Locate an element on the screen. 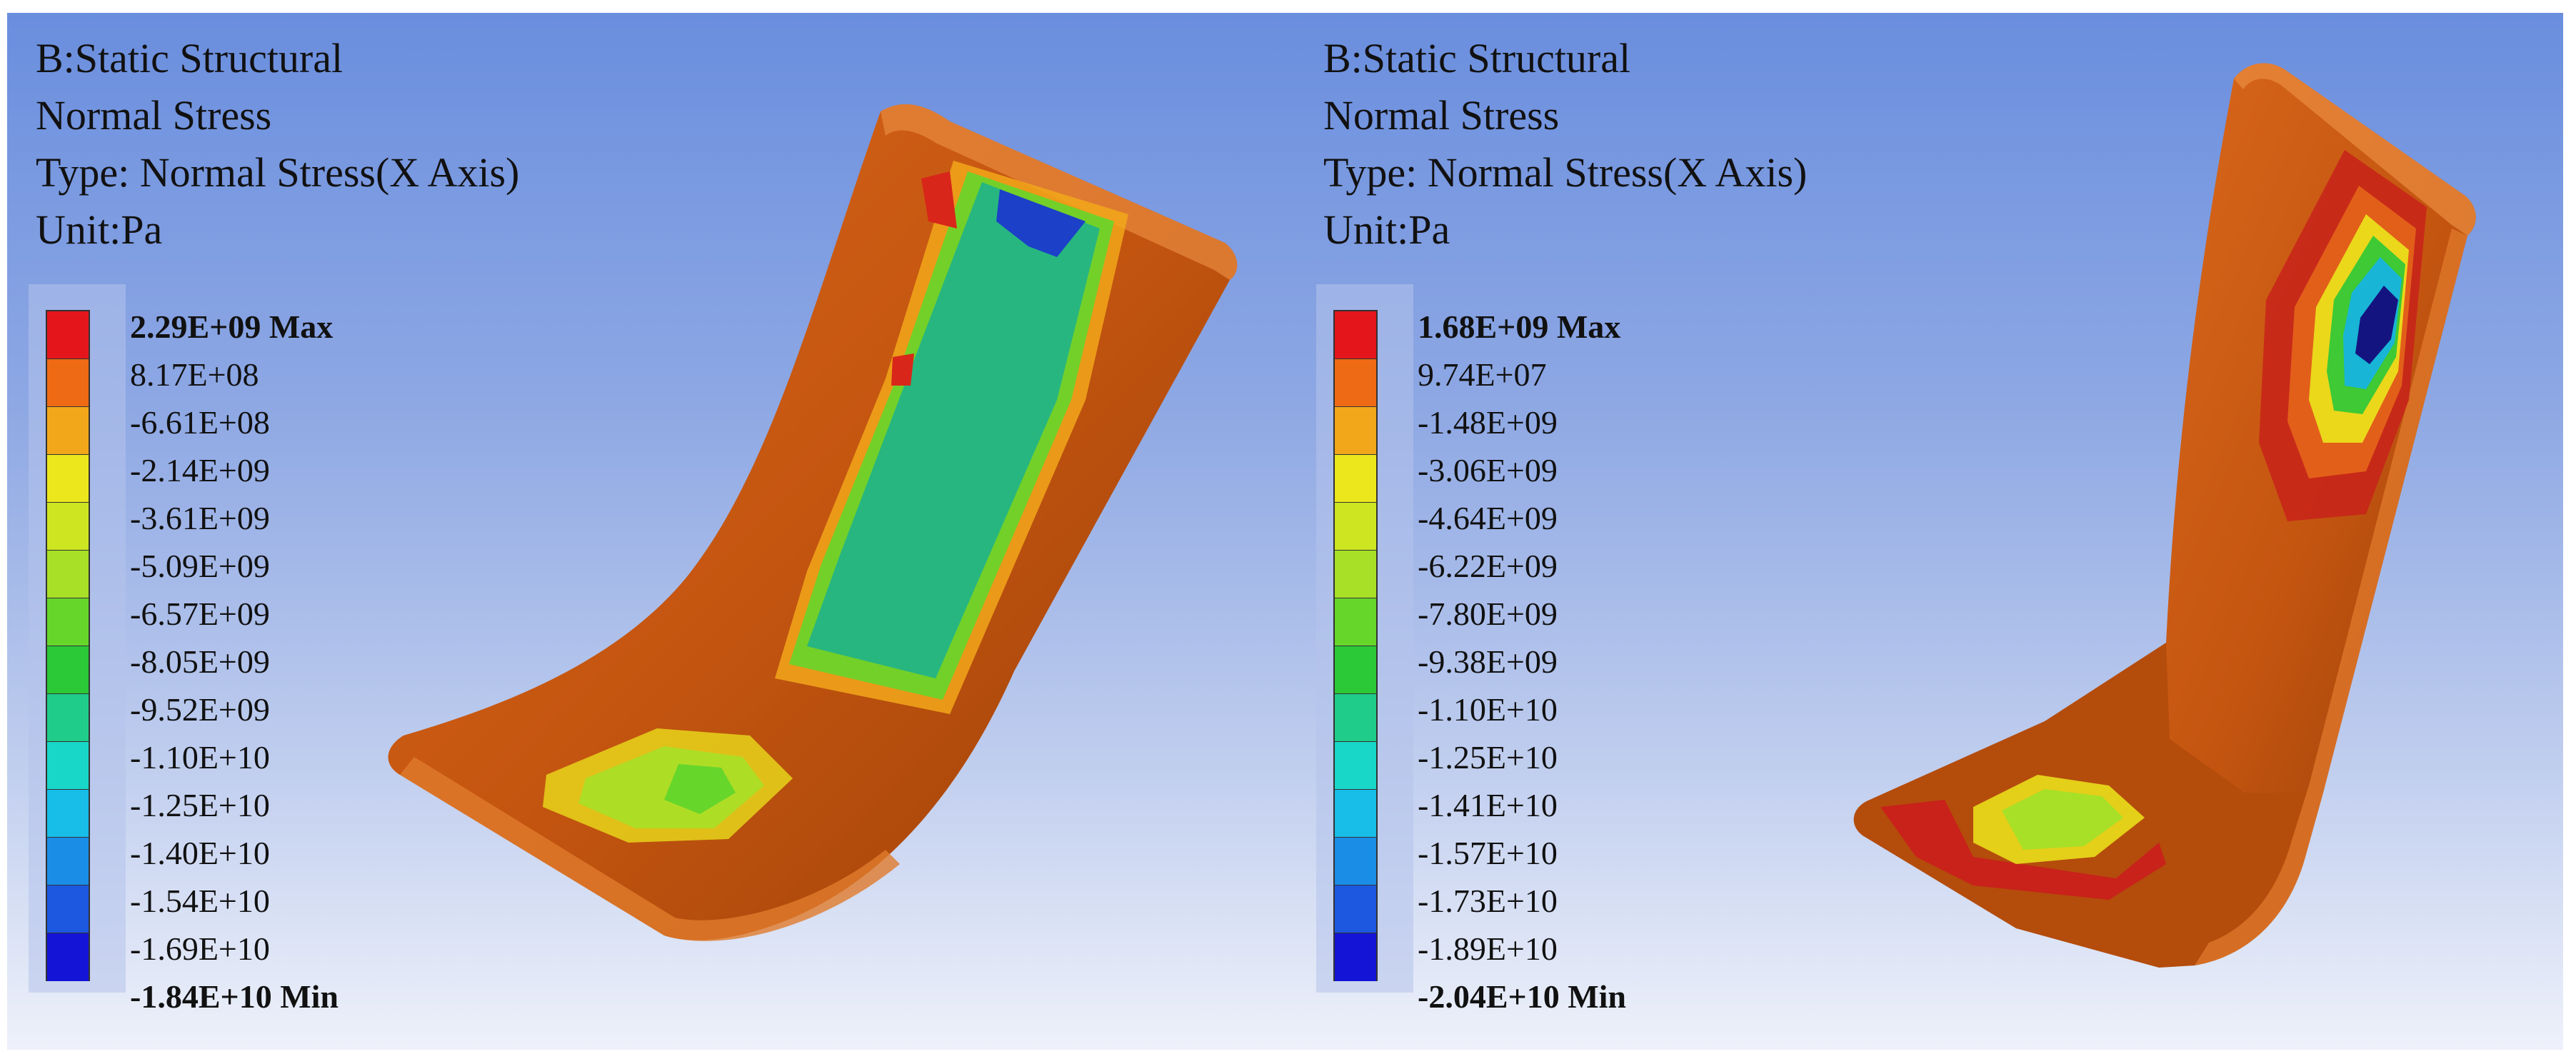  legend-level-label: -3.61E+09 is located at coordinates (200, 518).